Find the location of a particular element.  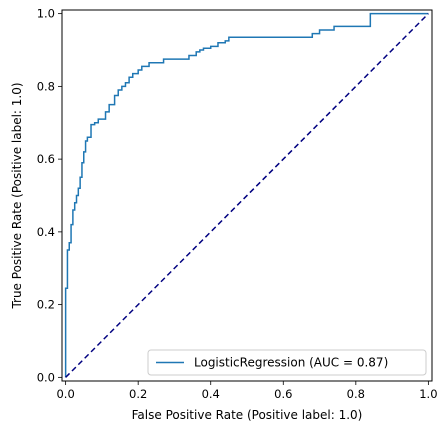

y-tick-label: 0.6 is located at coordinates (46, 159).